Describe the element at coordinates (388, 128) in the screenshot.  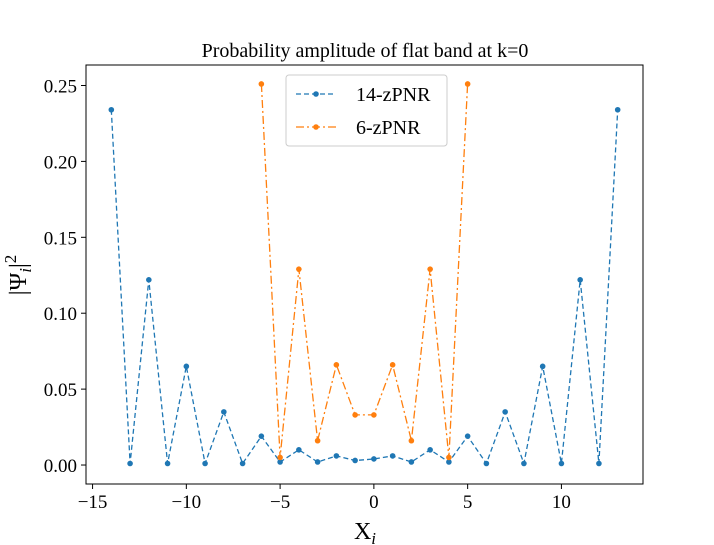
I see `legend-label-6-zpnr: 6-zPNR` at that location.